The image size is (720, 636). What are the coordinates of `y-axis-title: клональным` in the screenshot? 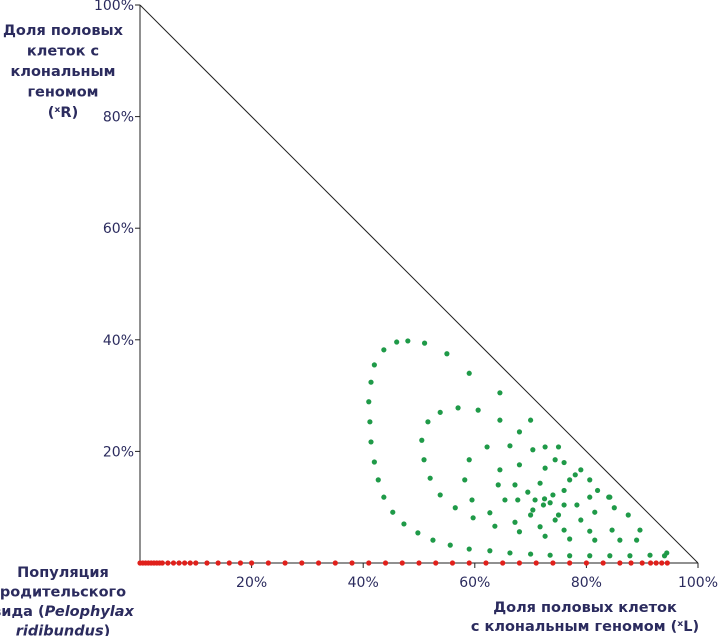 It's located at (63, 72).